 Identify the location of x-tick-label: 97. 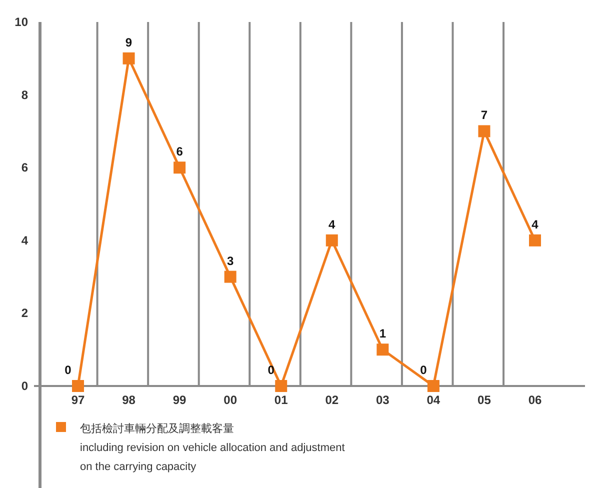
(78, 400).